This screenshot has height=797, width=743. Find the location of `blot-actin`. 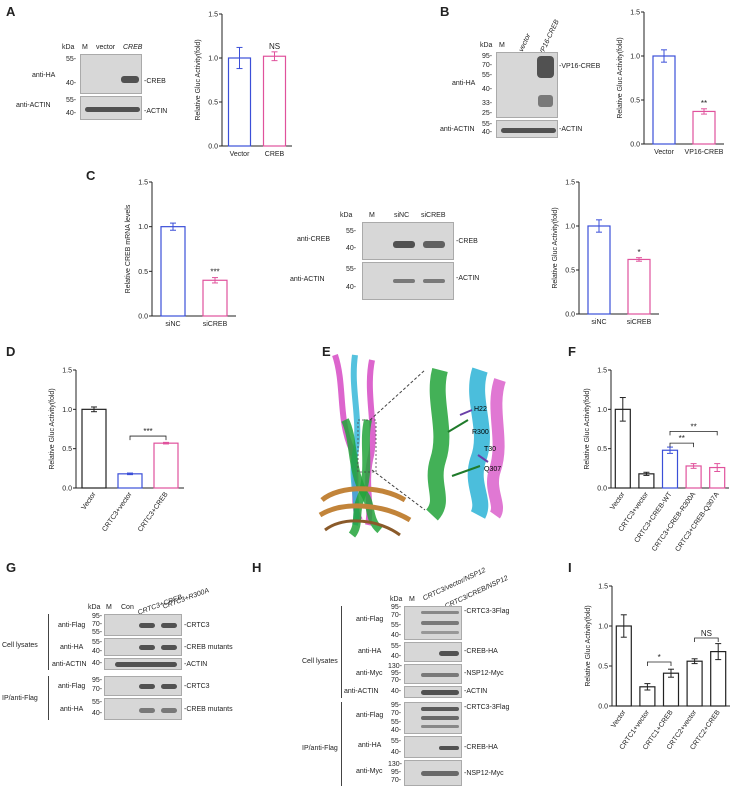

blot-actin is located at coordinates (111, 108).